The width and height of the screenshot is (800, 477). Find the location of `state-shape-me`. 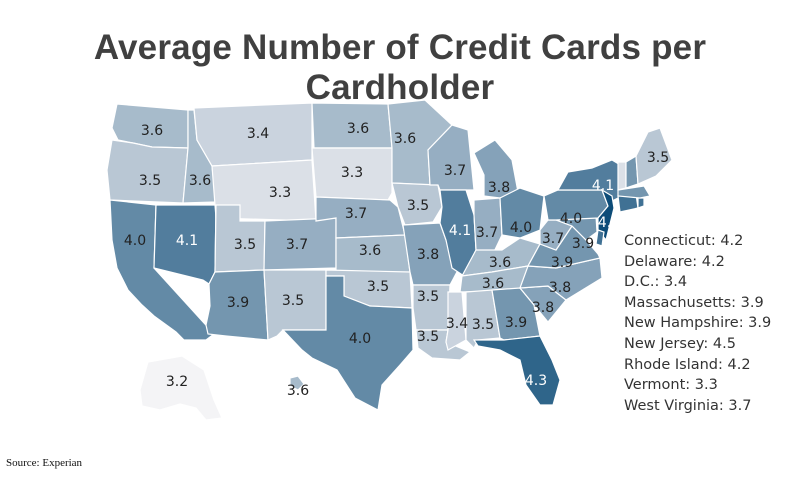

state-shape-me is located at coordinates (654, 156).